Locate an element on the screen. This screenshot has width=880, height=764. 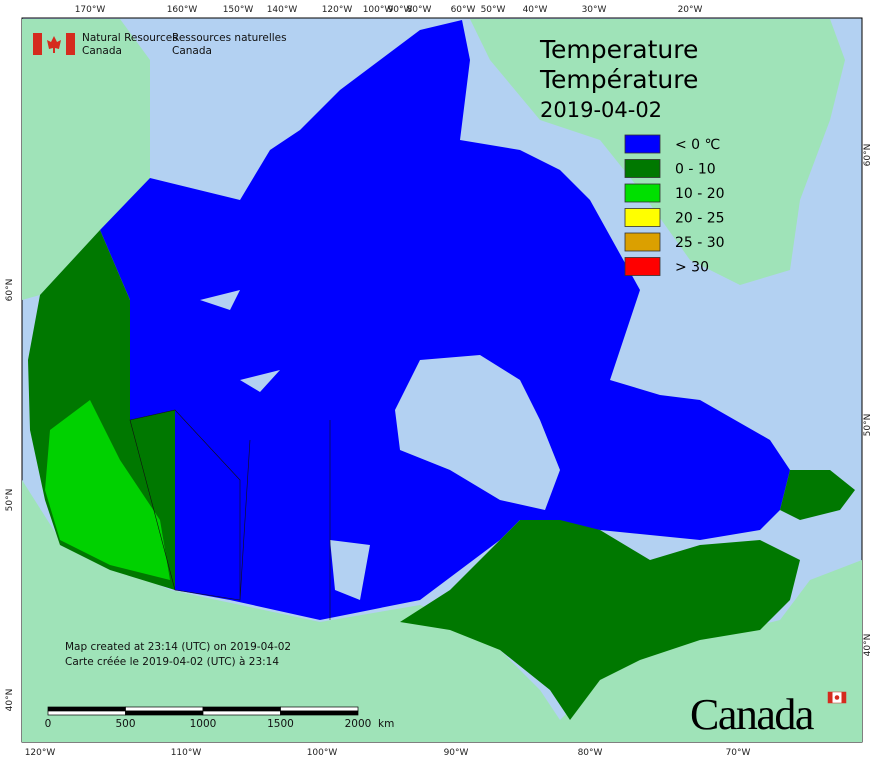
scale-label: 0 is located at coordinates (48, 724).